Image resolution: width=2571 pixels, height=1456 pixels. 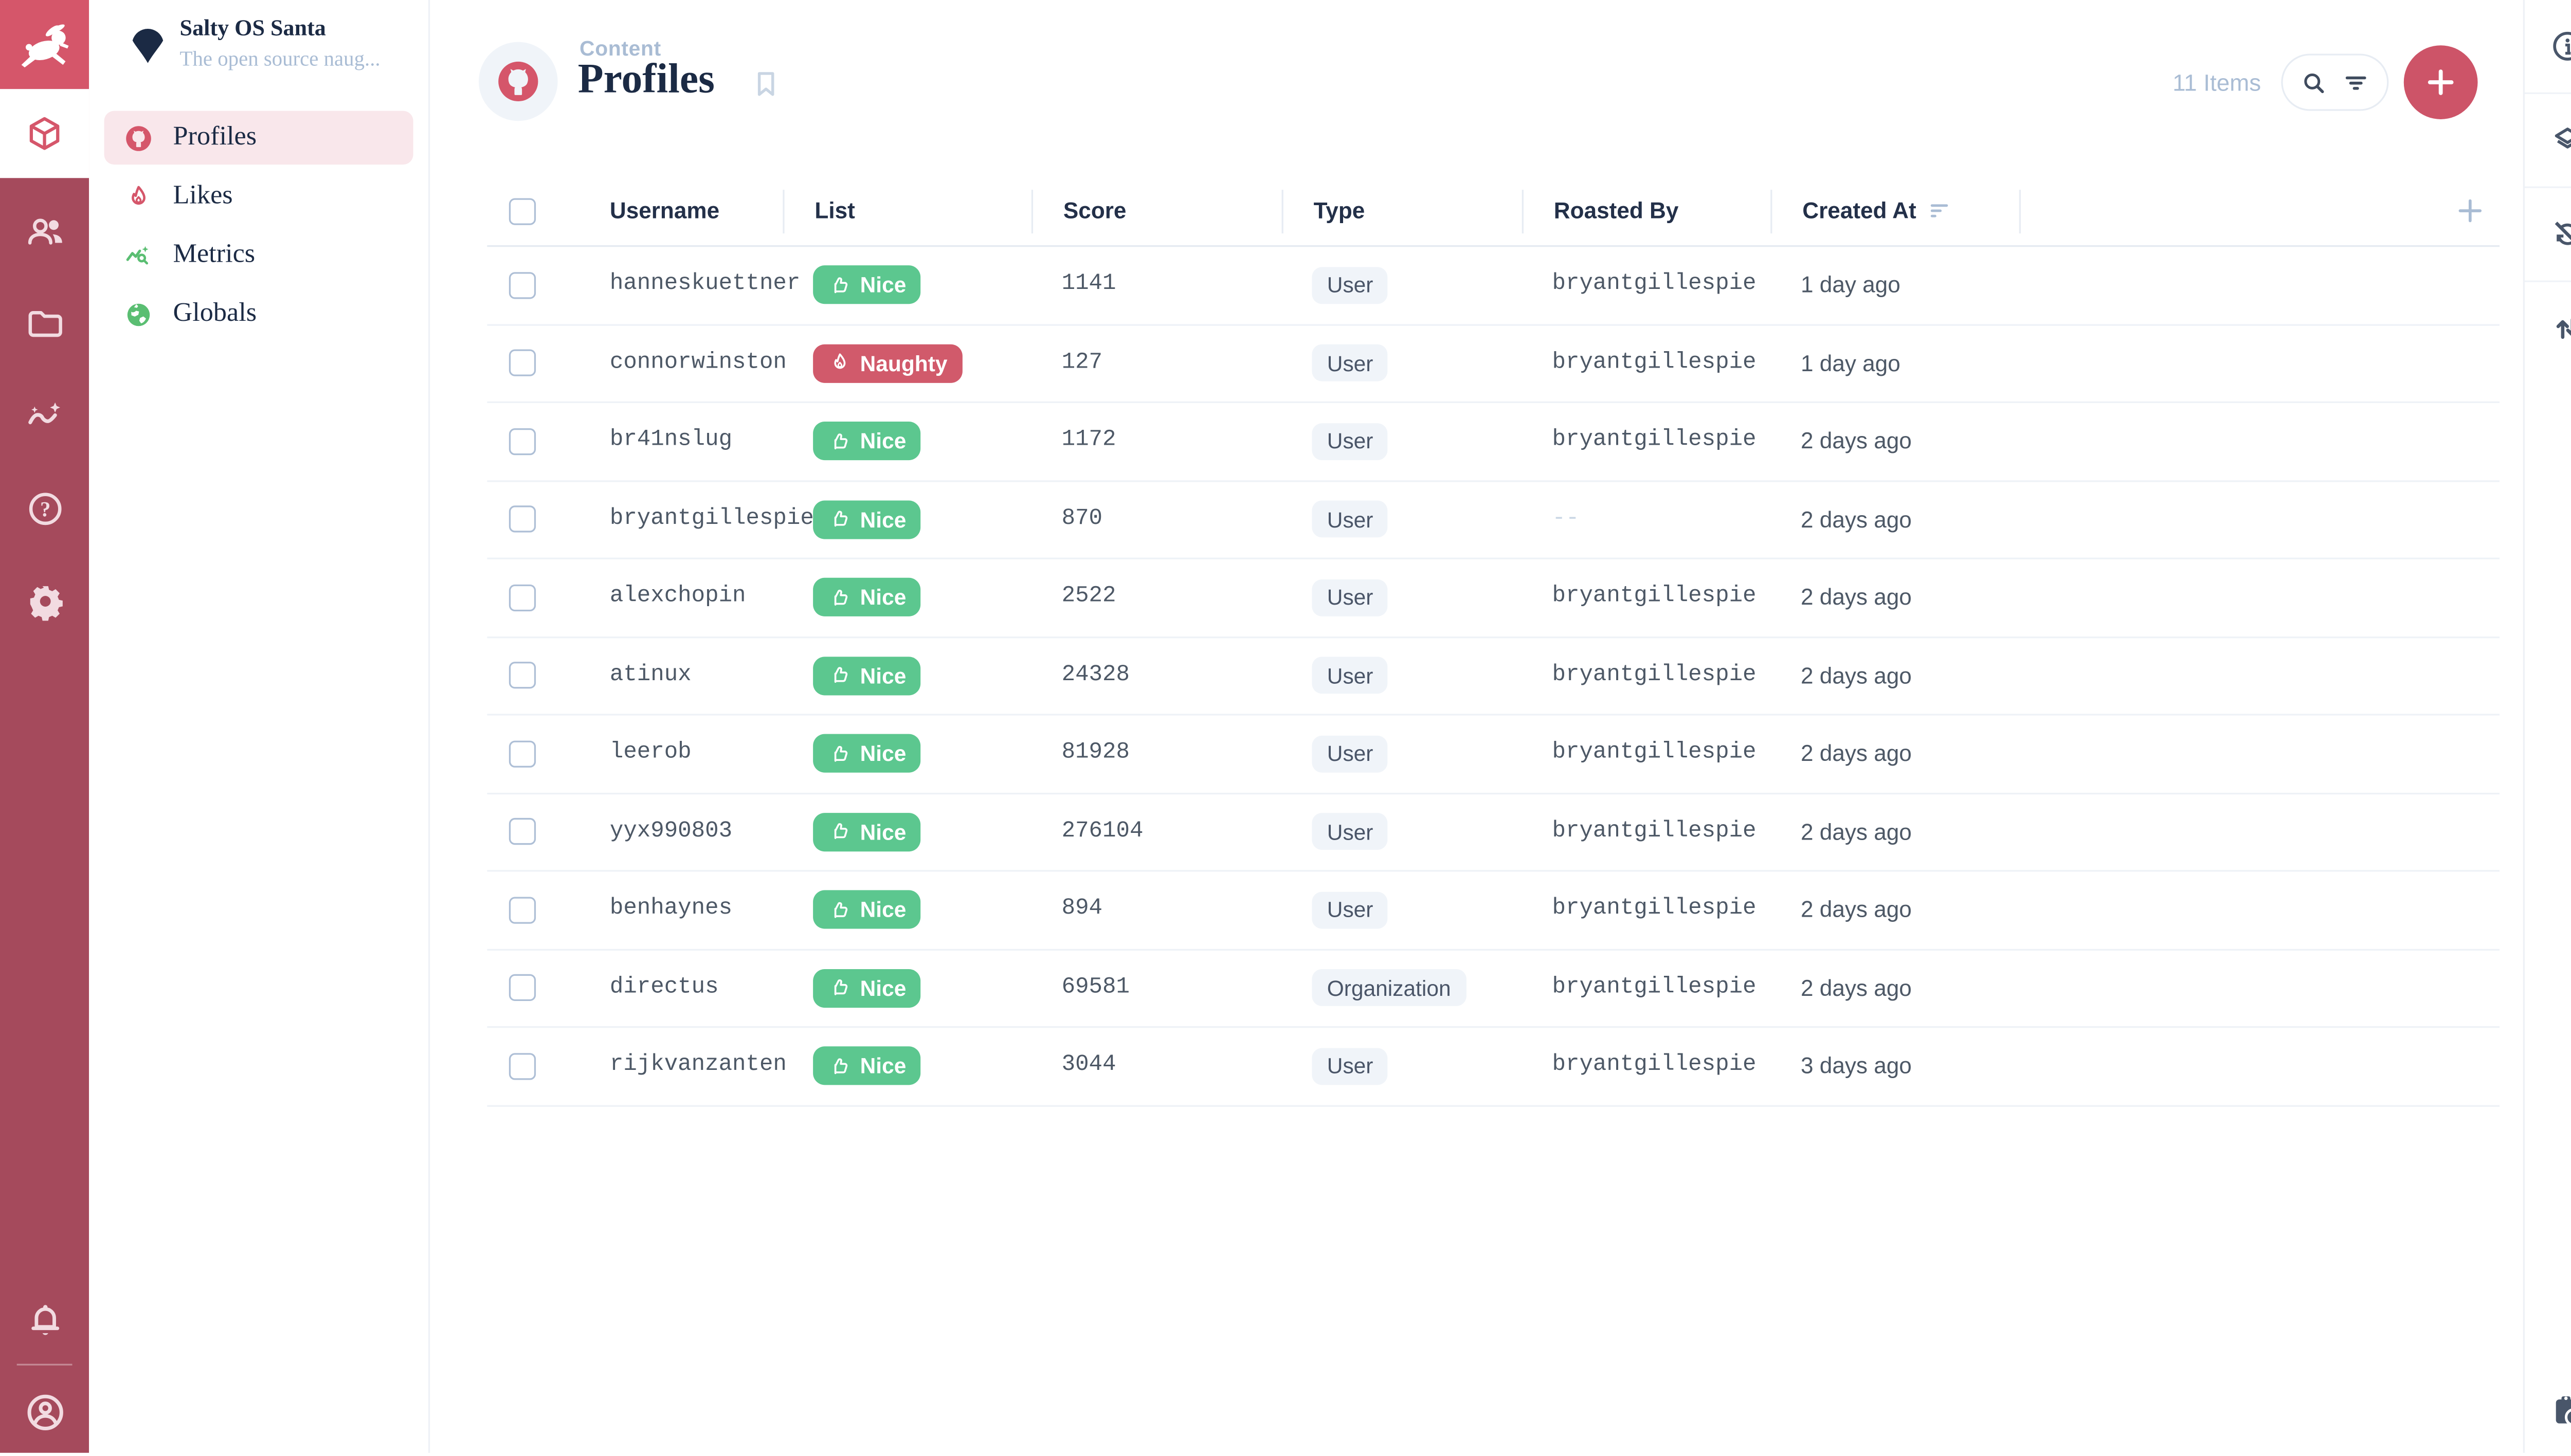 I want to click on project-logo-button, so click(x=44, y=44).